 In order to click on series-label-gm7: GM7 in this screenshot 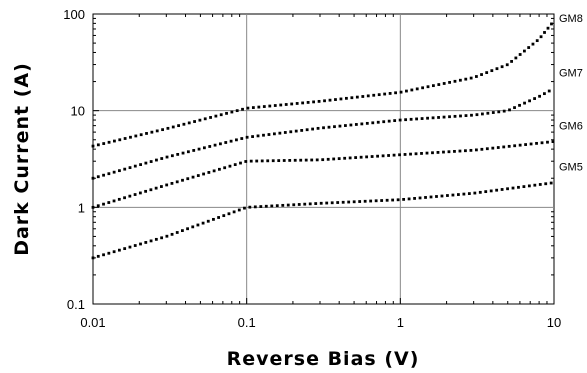, I will do `click(571, 73)`.